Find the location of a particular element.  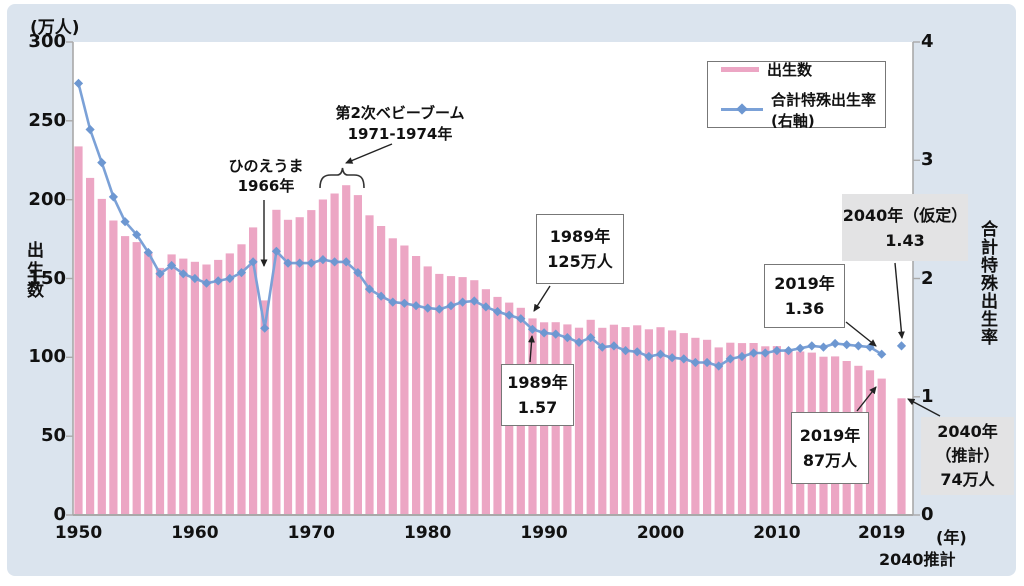

bar-1953 is located at coordinates (113, 367).